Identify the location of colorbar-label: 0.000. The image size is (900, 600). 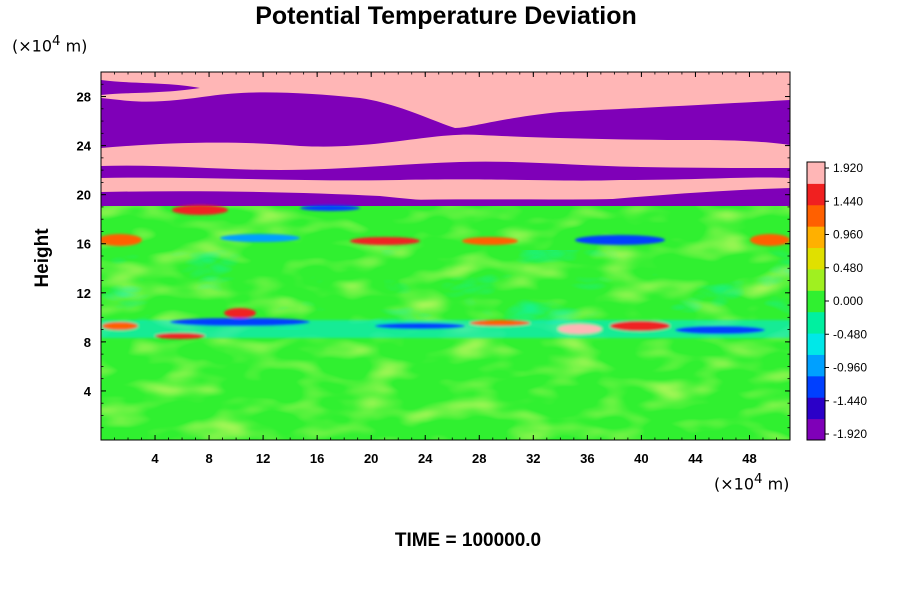
(848, 301).